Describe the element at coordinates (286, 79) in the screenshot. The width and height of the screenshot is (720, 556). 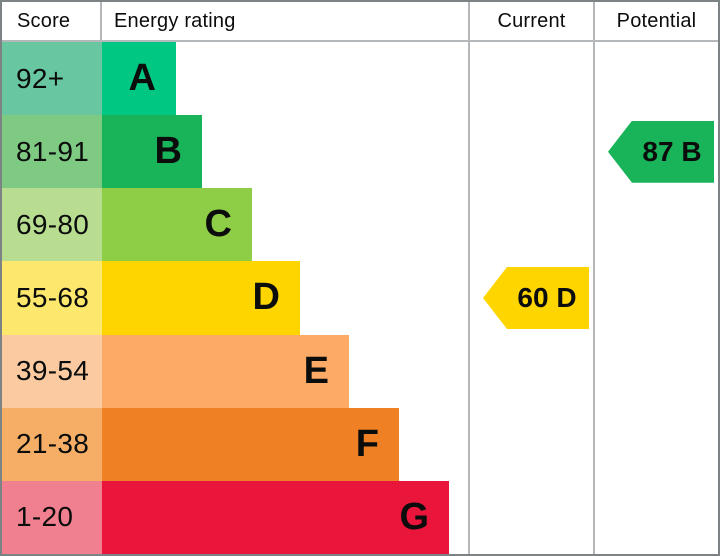
I see `bar-zone-a: A` at that location.